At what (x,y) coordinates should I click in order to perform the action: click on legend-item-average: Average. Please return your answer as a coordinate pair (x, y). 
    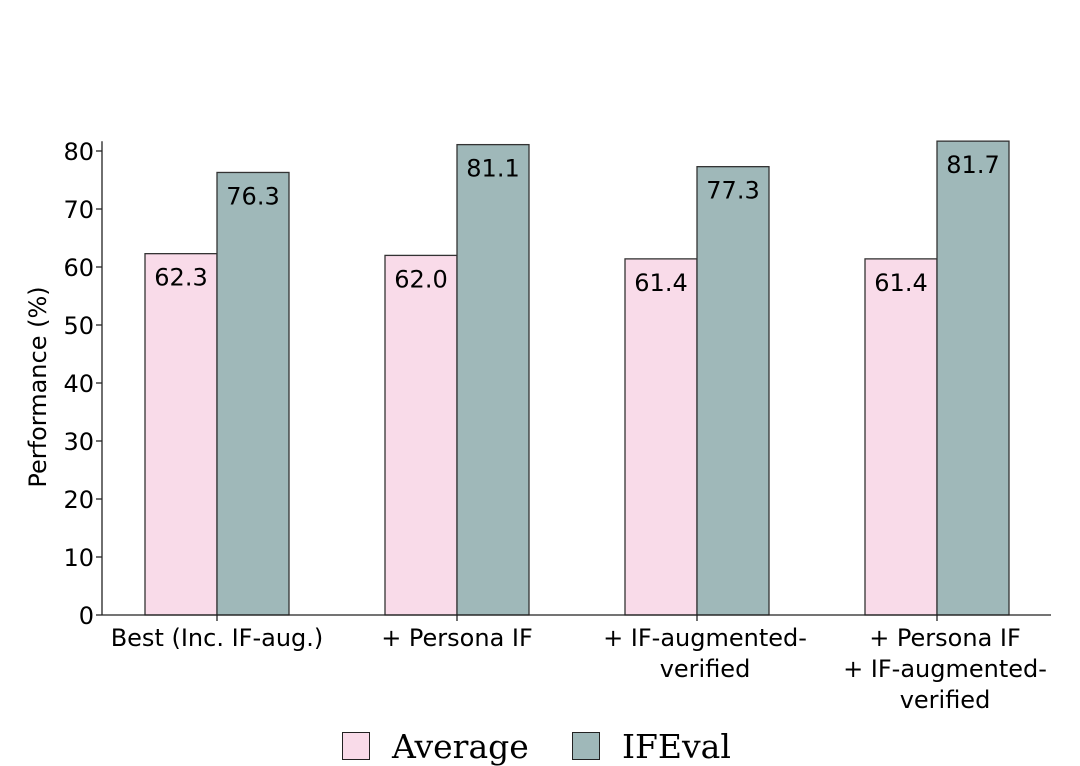
    Looking at the image, I should click on (435, 747).